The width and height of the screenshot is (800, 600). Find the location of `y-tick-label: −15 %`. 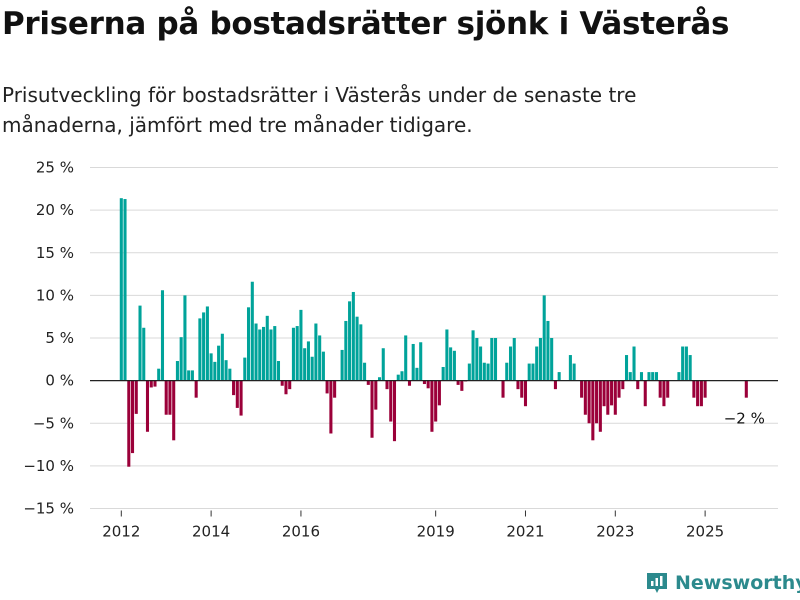

y-tick-label: −15 % is located at coordinates (48, 509).